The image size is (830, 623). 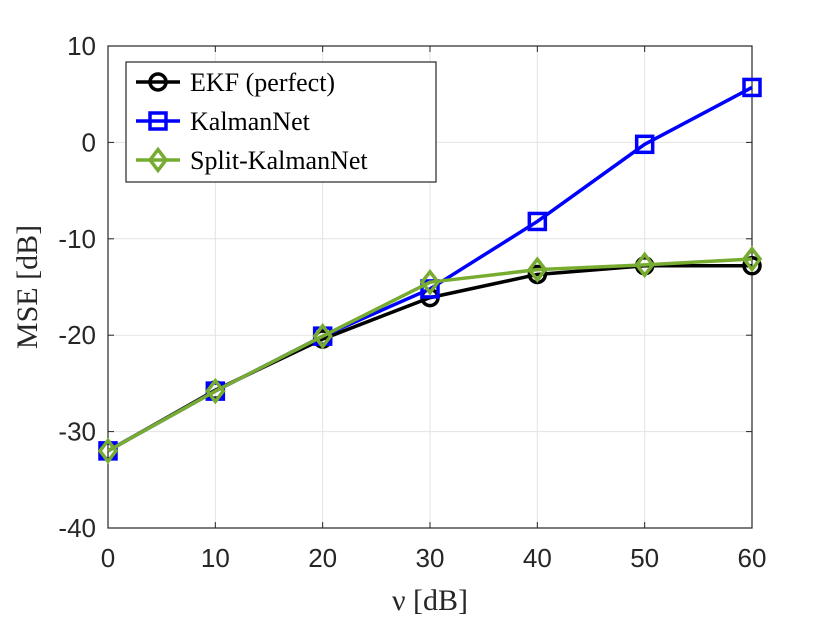 I want to click on x-tick-label: 20, so click(x=322, y=558).